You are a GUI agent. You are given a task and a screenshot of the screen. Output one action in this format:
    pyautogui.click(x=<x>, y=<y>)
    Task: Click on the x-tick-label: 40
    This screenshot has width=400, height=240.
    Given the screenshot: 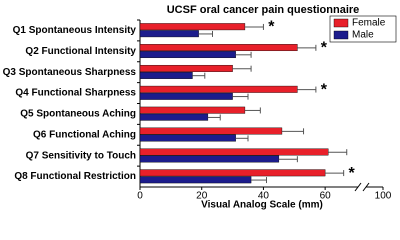 What is the action you would take?
    pyautogui.click(x=264, y=196)
    